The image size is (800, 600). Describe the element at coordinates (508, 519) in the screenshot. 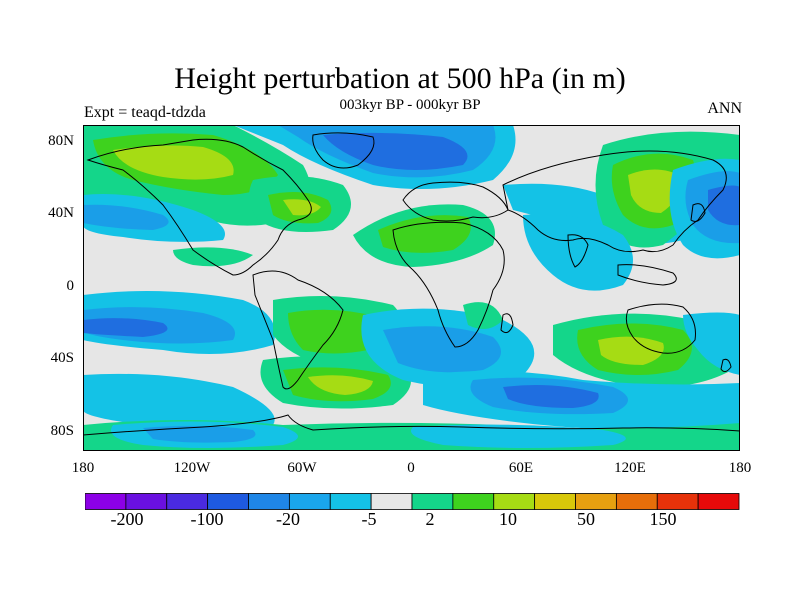

I see `colorbar-label: 10` at that location.